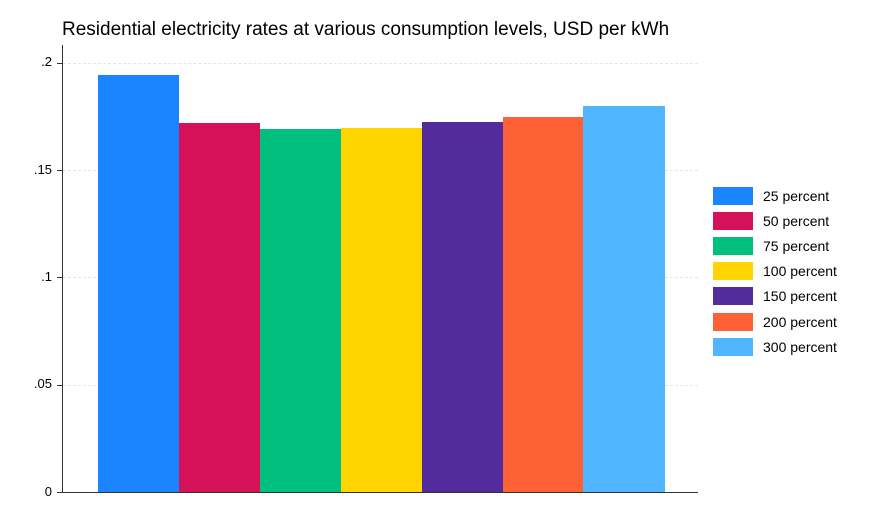  What do you see at coordinates (543, 304) in the screenshot?
I see `bar-200-percent` at bounding box center [543, 304].